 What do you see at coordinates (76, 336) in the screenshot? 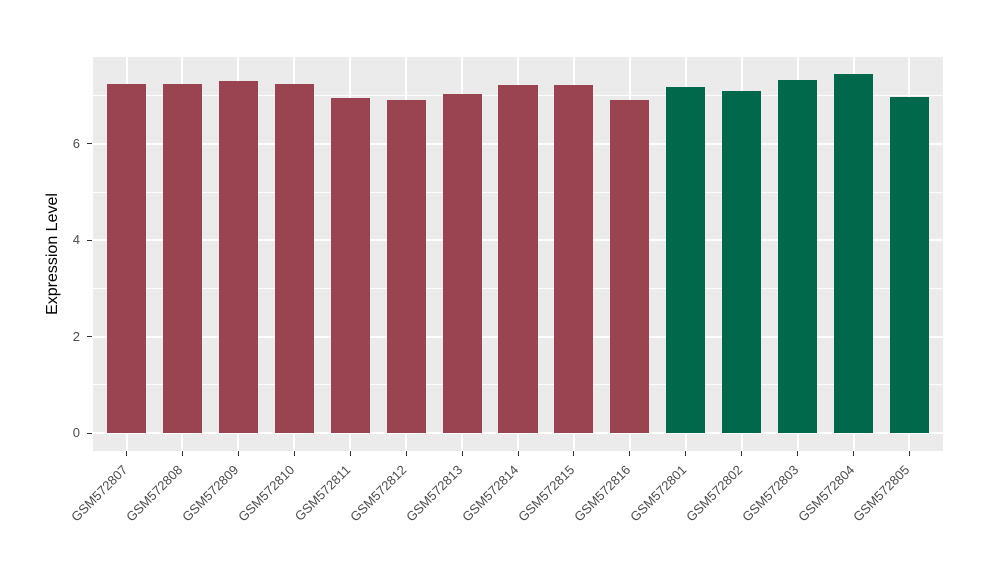
I see `y-tick-label: 2` at bounding box center [76, 336].